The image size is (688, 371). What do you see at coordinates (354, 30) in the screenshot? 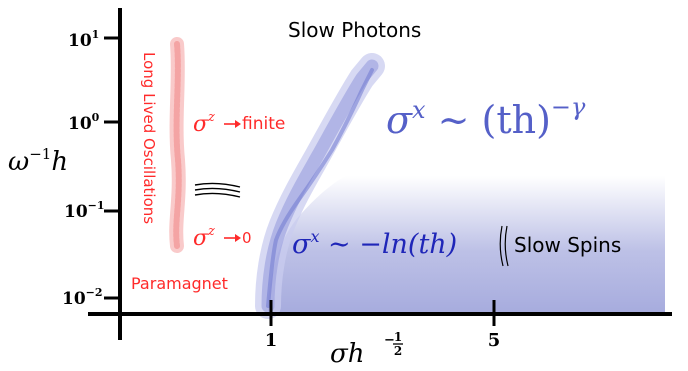
I see `slow-photons-label: Slow Photons` at bounding box center [354, 30].